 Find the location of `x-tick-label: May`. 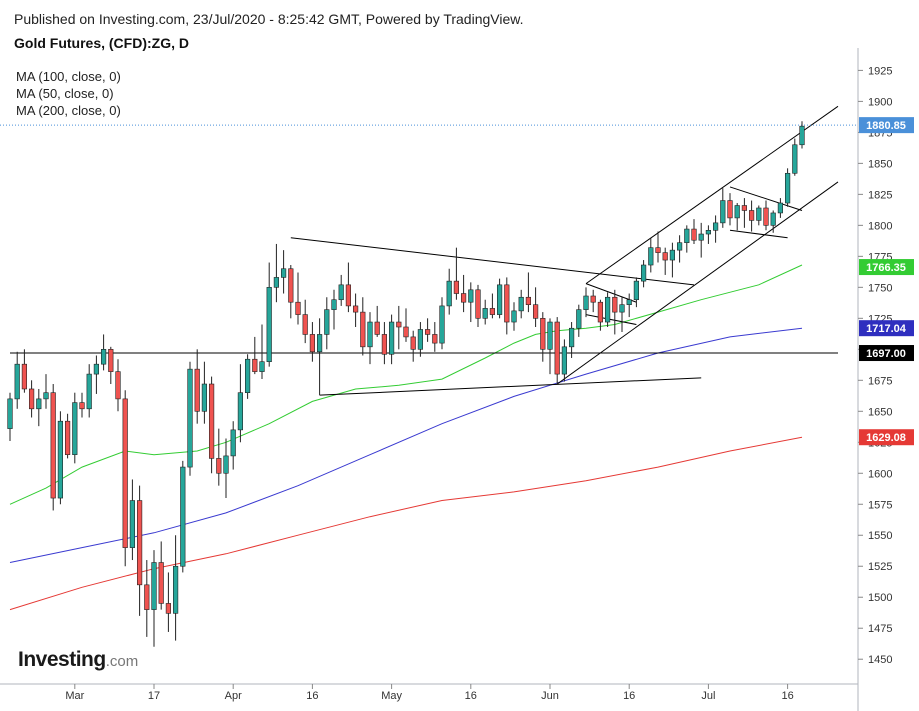

x-tick-label: May is located at coordinates (391, 696).